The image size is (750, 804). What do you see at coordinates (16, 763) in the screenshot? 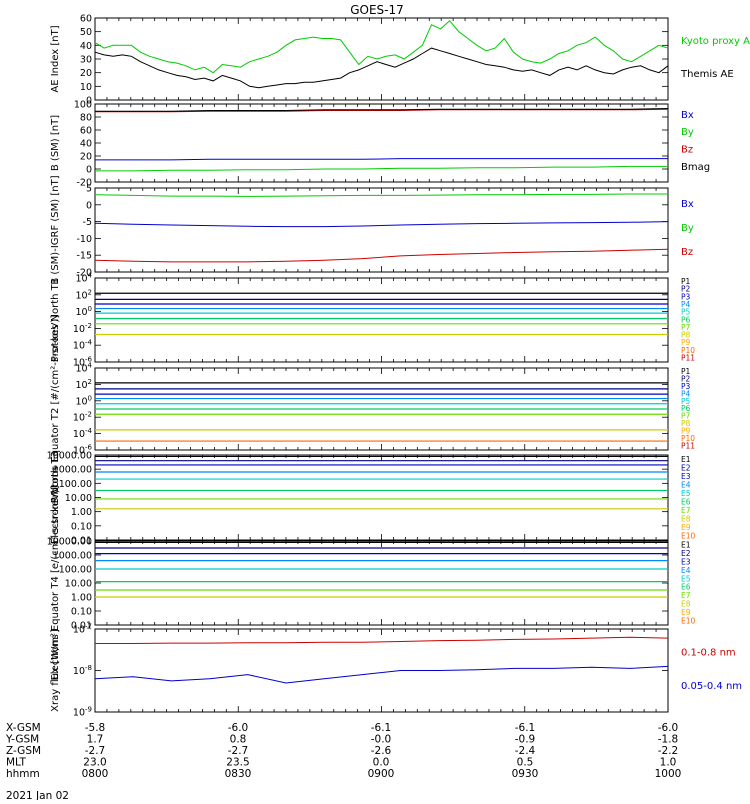
I see `footer-row-label: MLT` at bounding box center [16, 763].